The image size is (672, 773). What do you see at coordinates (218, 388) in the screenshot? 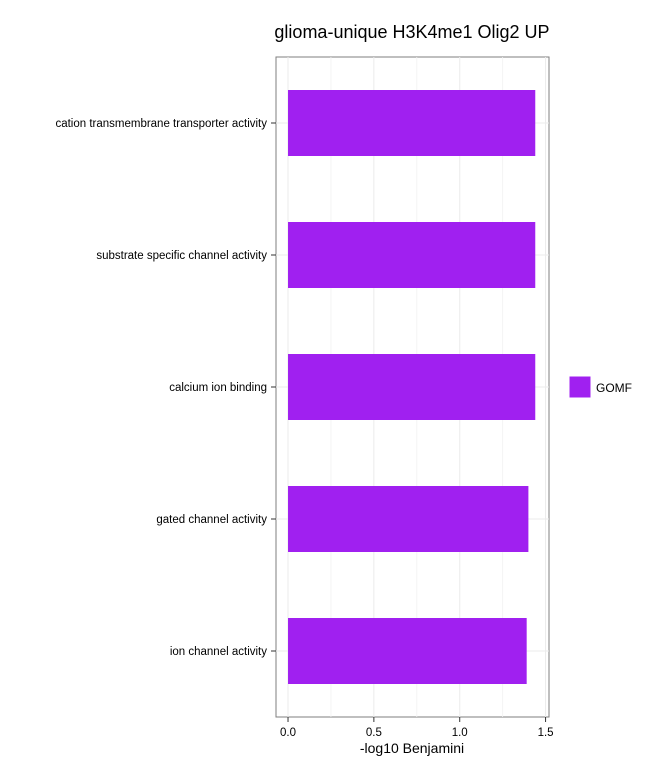
I see `y-tick-label: calcium ion binding` at bounding box center [218, 388].